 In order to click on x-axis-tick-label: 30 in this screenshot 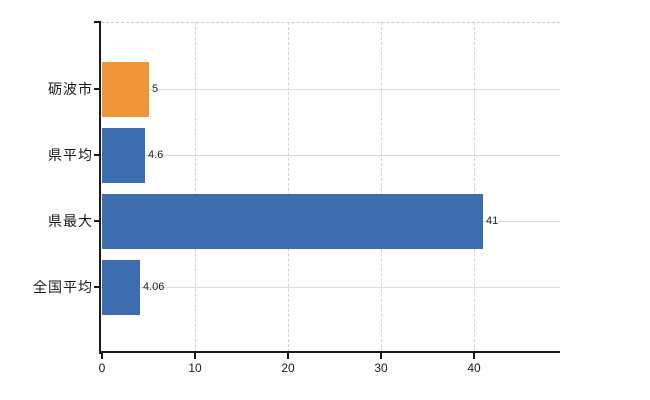, I will do `click(381, 368)`.